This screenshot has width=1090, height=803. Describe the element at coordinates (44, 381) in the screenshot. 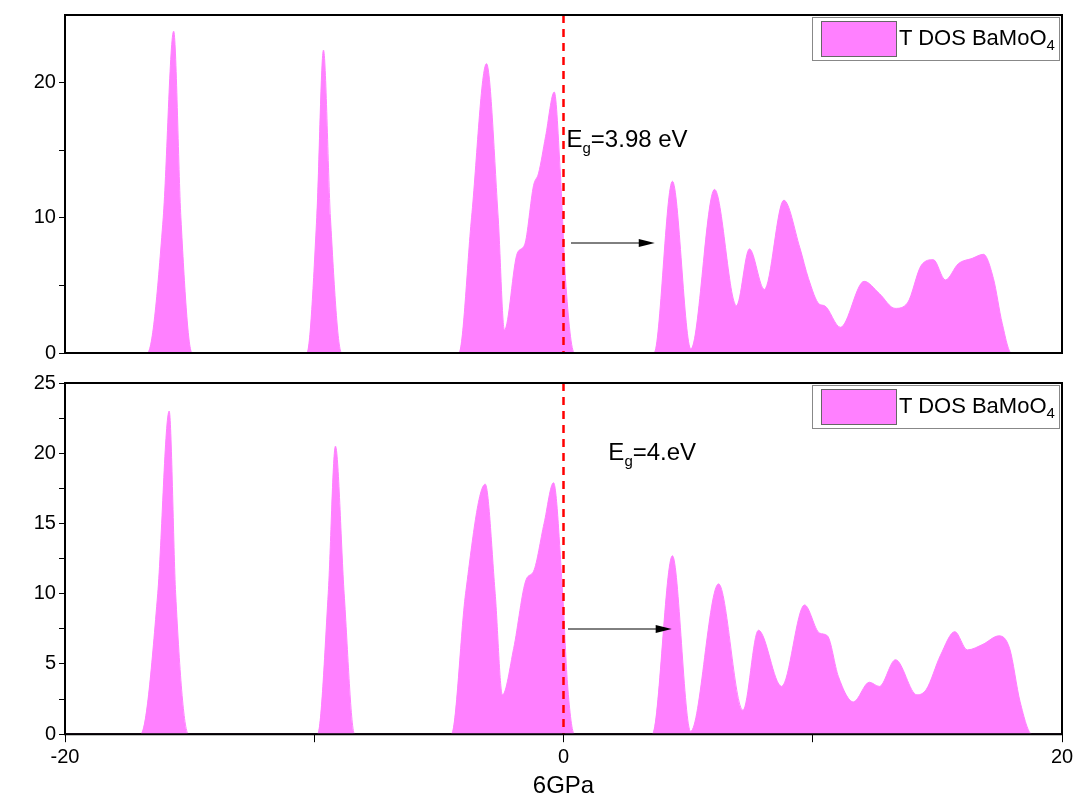

I see `y-tick-label: 25` at that location.